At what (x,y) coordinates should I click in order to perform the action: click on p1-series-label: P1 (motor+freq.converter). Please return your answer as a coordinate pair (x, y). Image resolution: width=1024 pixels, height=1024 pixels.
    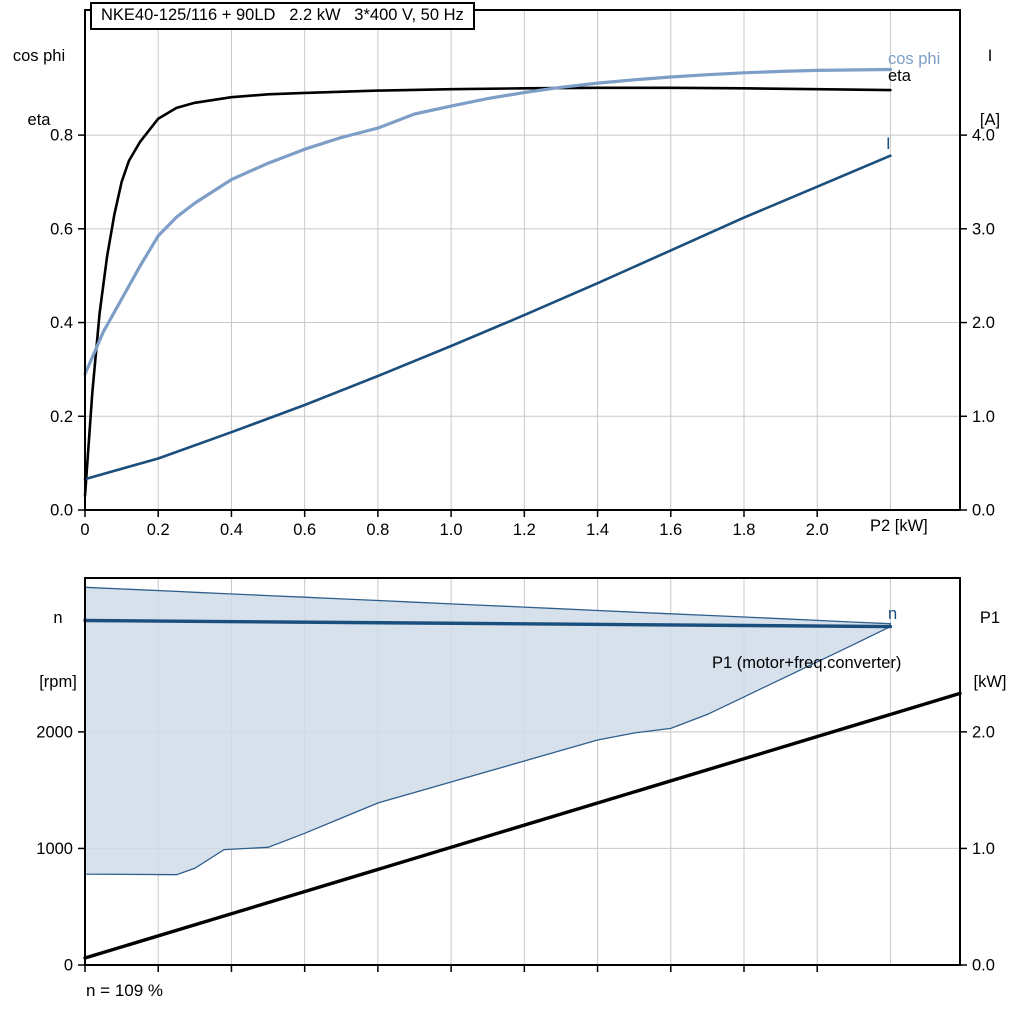
    Looking at the image, I should click on (807, 663).